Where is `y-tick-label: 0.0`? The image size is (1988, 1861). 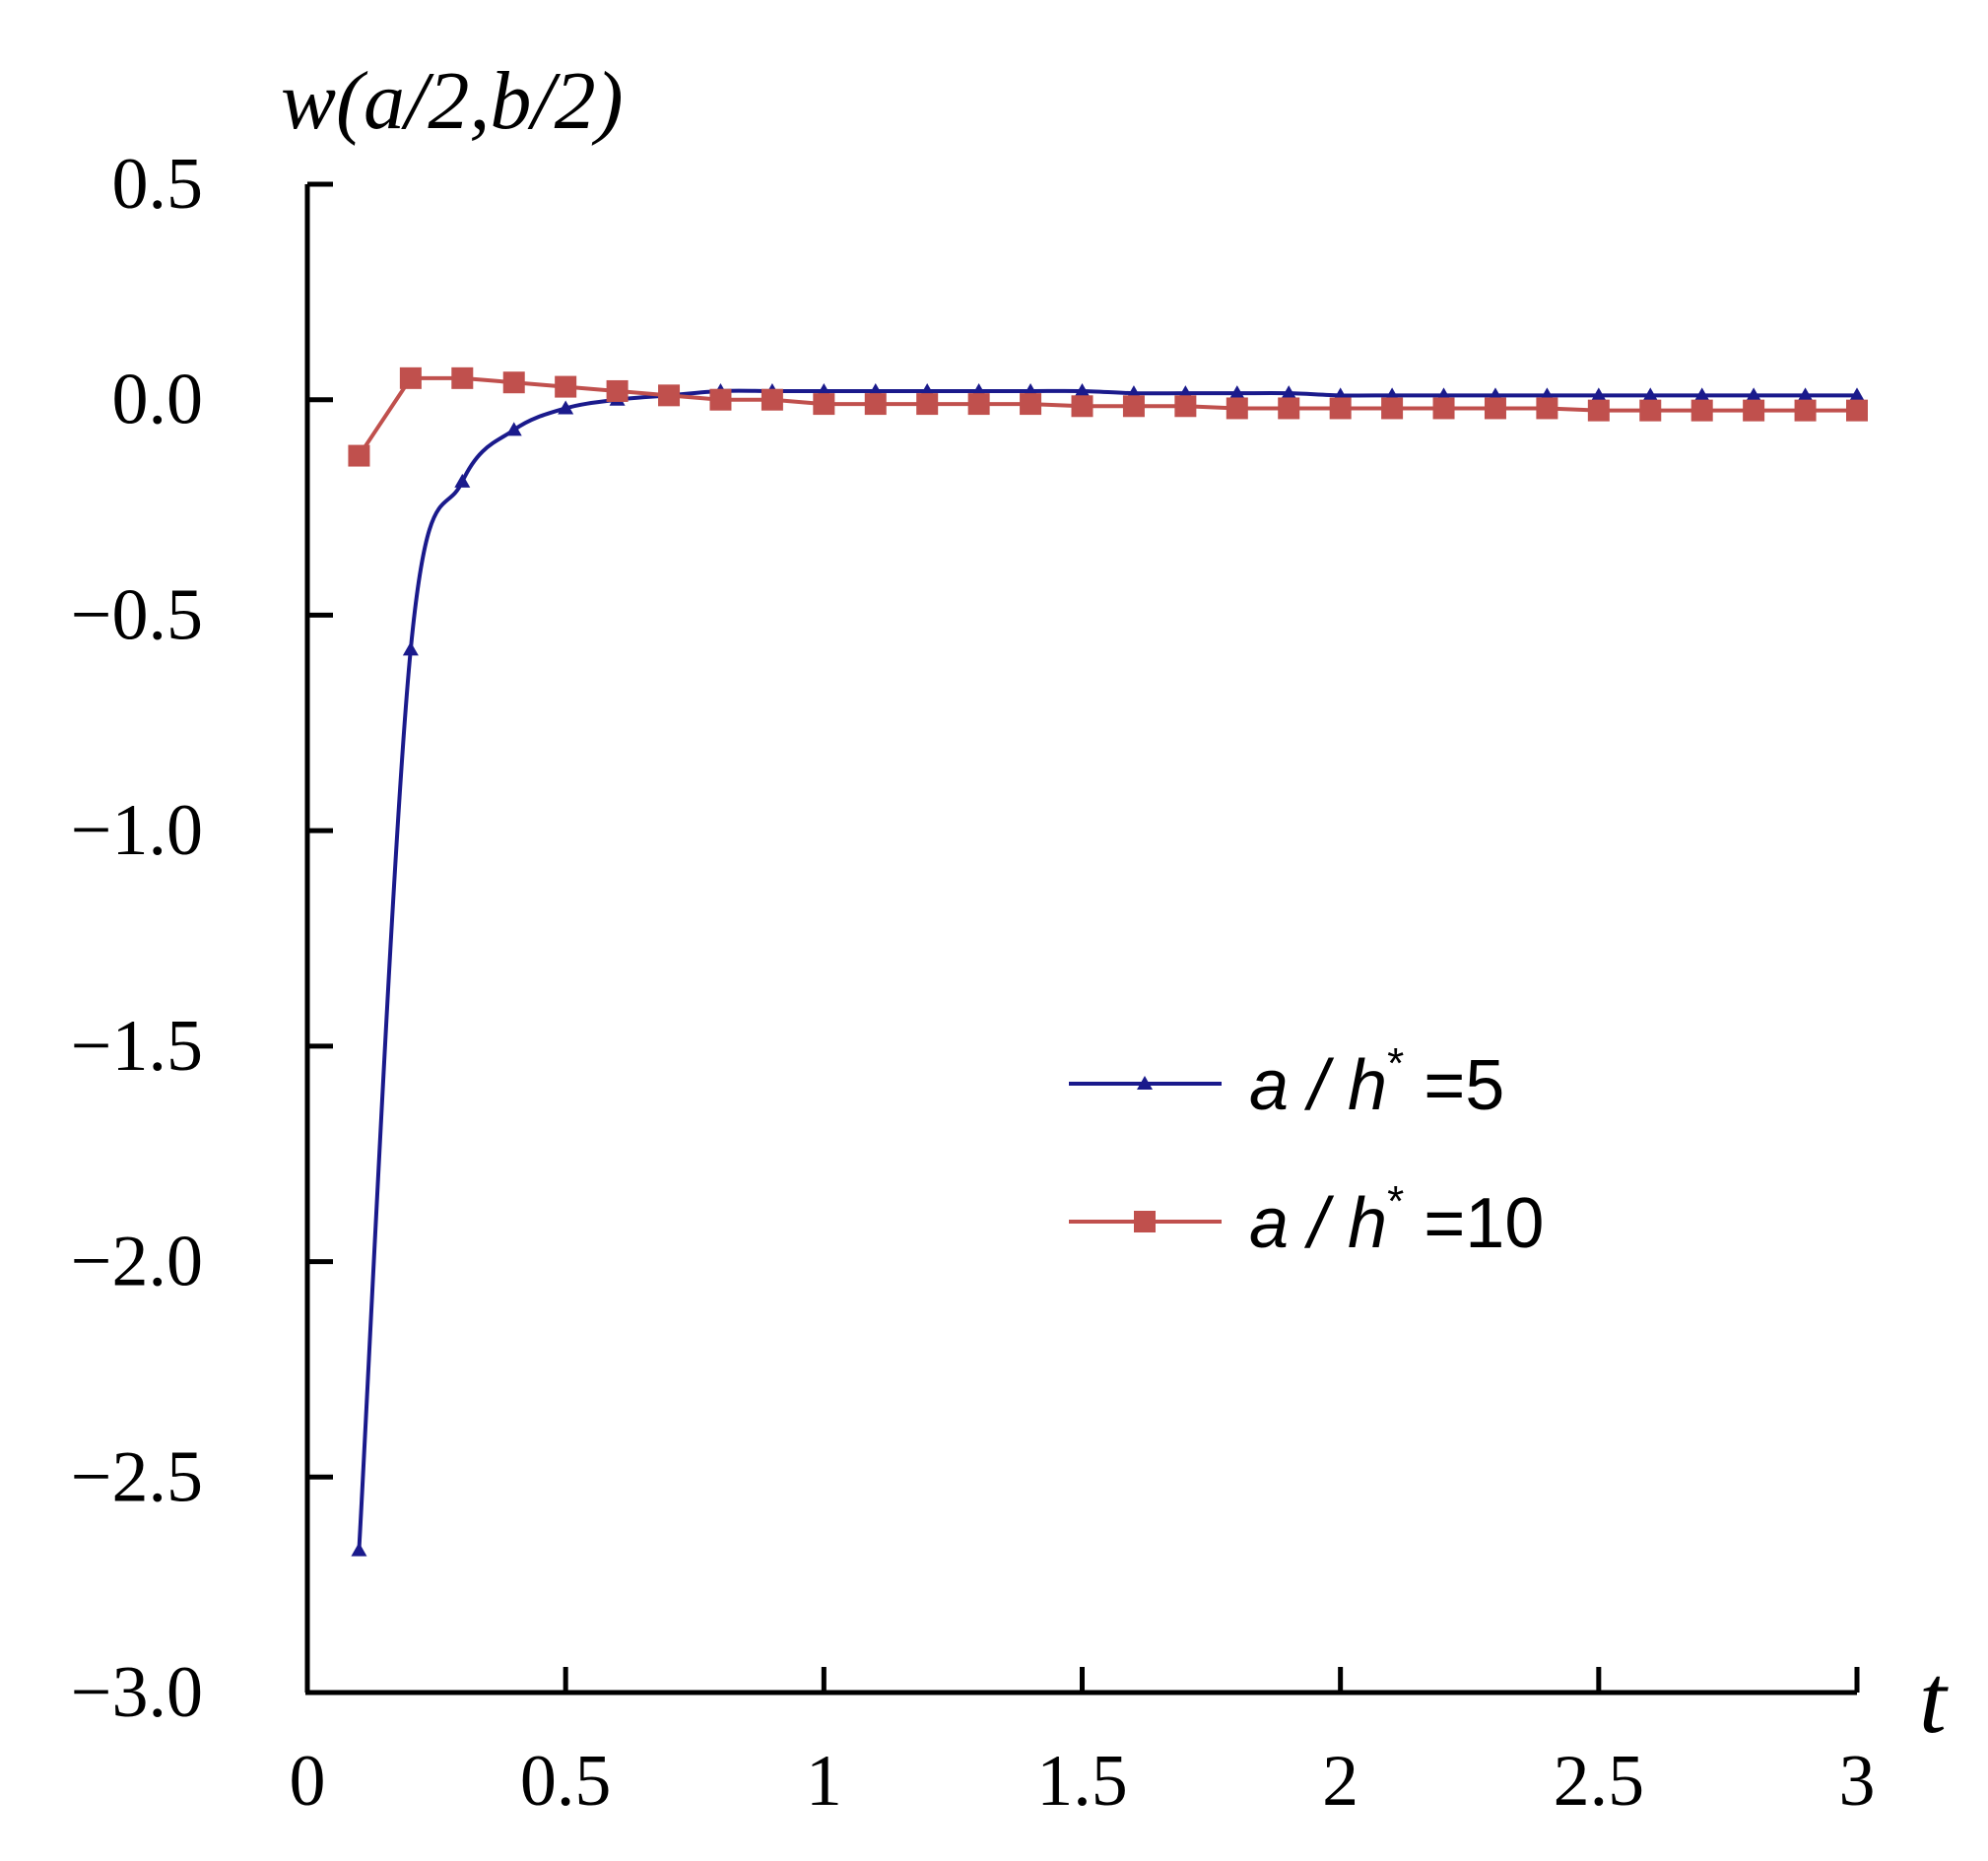 y-tick-label: 0.0 is located at coordinates (158, 400).